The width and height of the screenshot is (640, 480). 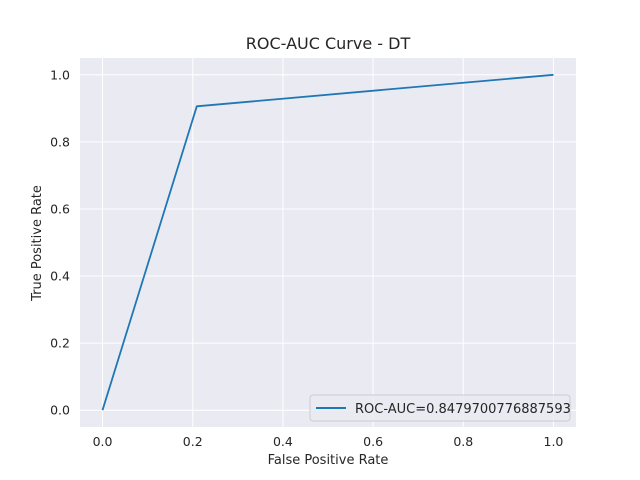 I want to click on legend-entry-label: ROC-AUC=0.8479700776887593, so click(x=463, y=409).